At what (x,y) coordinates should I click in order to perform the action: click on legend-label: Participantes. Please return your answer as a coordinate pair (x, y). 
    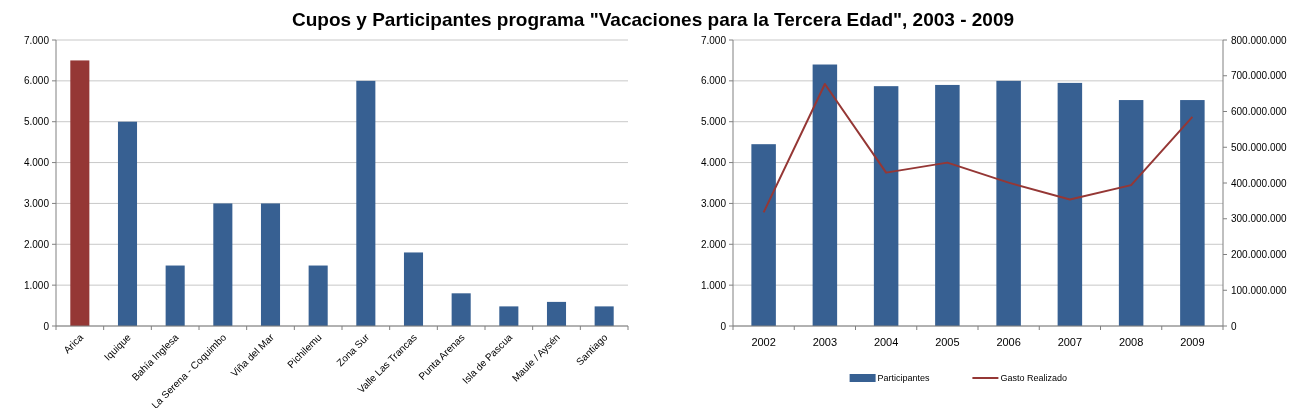
    Looking at the image, I should click on (904, 378).